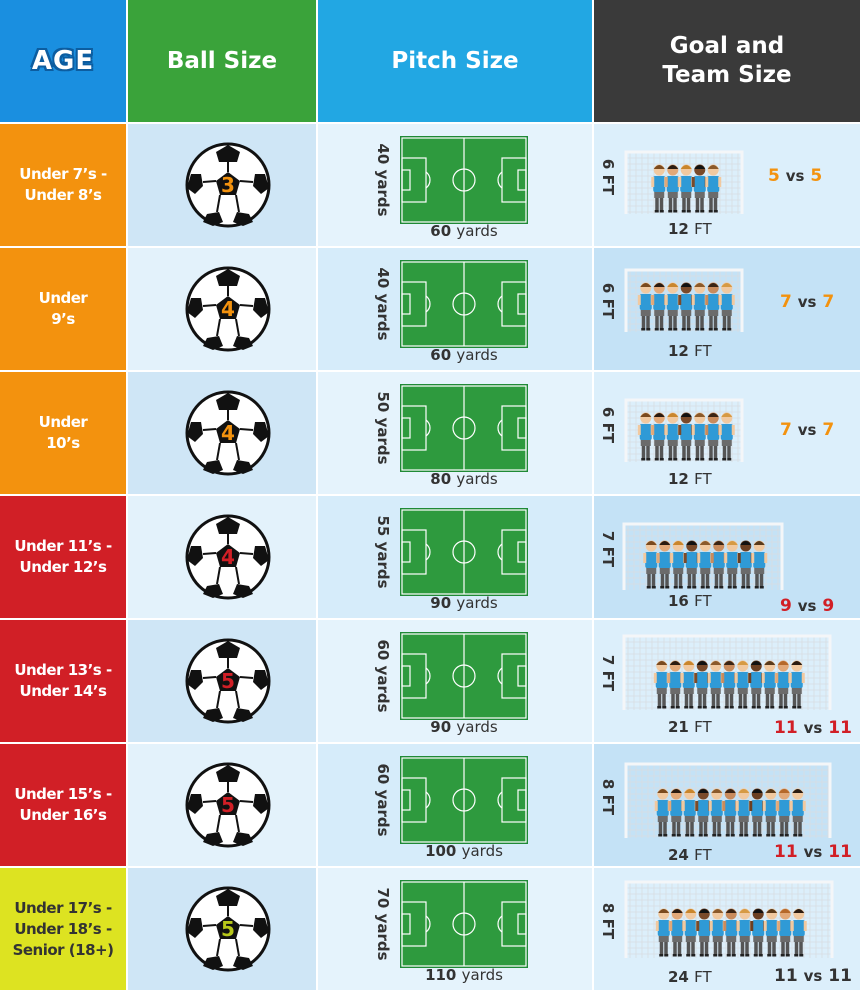 Image resolution: width=860 pixels, height=993 pixels. I want to click on pitch-width-value: 40, so click(383, 154).